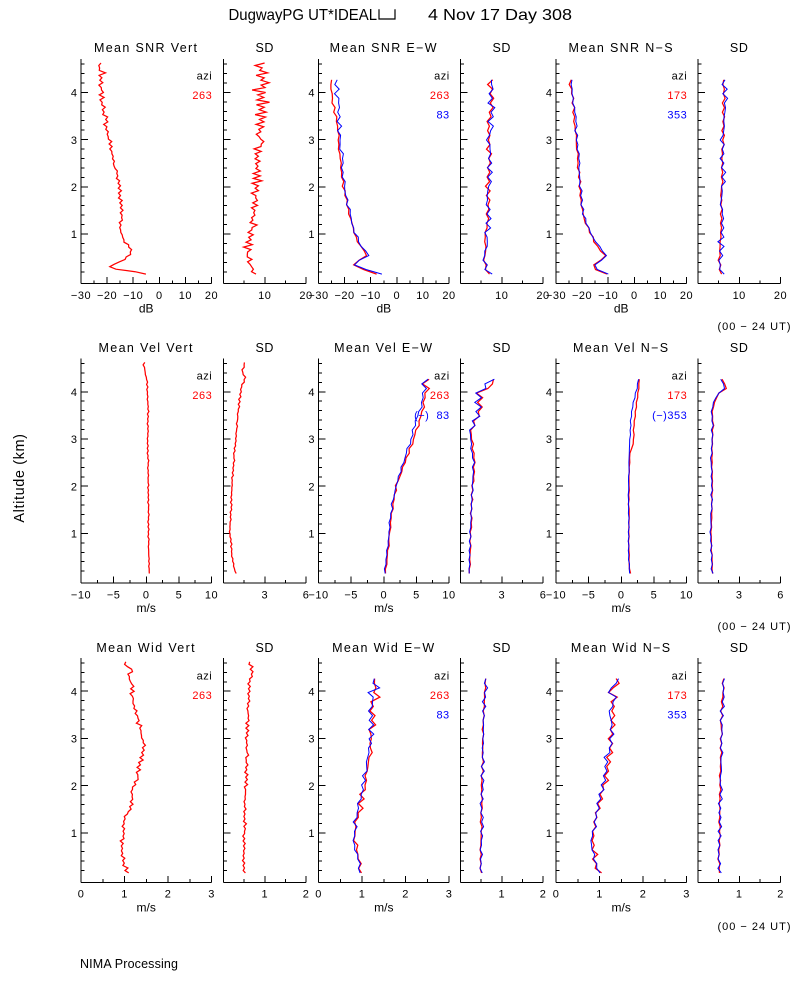 Image resolution: width=800 pixels, height=1000 pixels. What do you see at coordinates (669, 416) in the screenshot?
I see `svg-text: (−)353` at bounding box center [669, 416].